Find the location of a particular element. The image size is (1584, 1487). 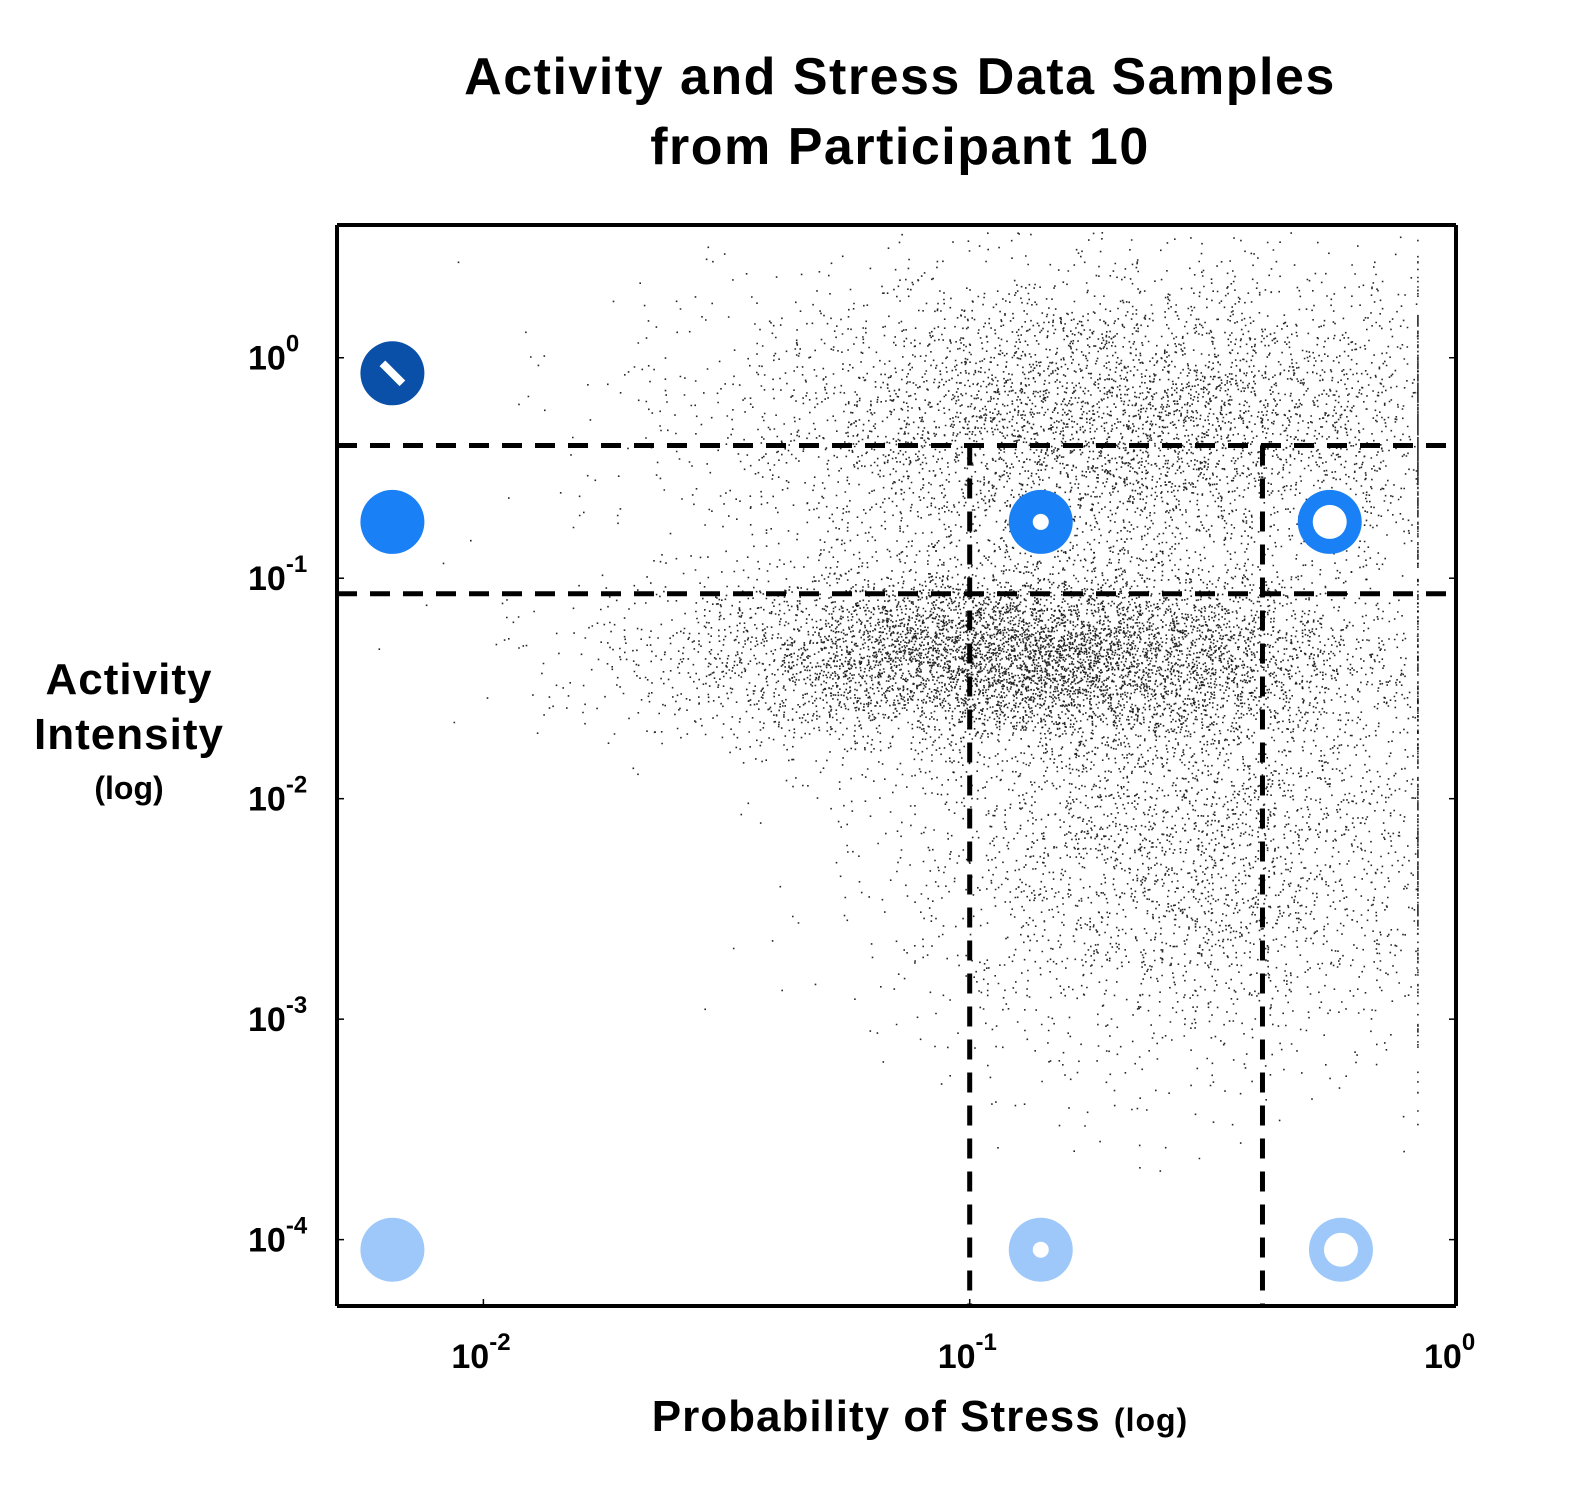

x-tick-label-2: 10⁰ is located at coordinates (1449, 1352).